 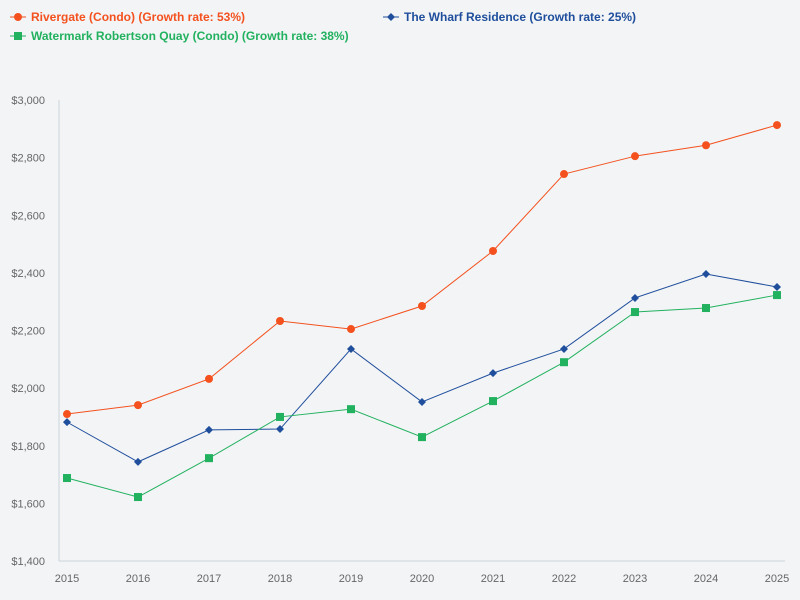 I want to click on x-tick-label: 2020, so click(x=422, y=579).